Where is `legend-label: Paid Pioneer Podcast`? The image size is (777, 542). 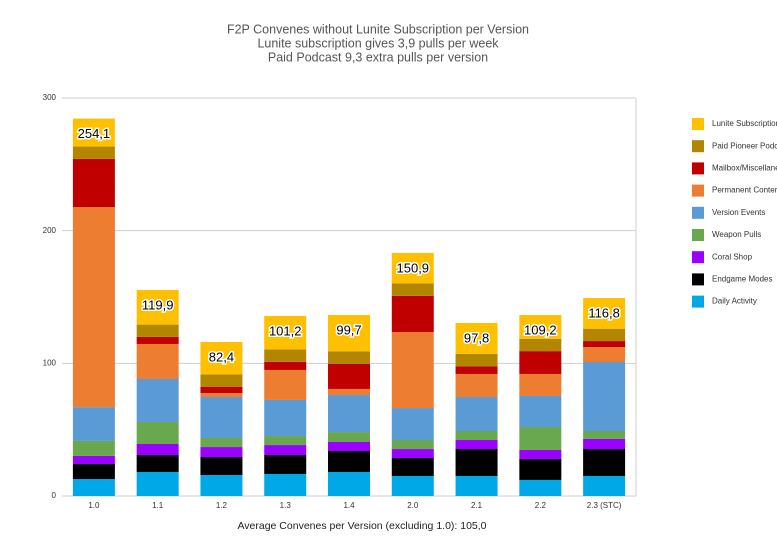 legend-label: Paid Pioneer Podcast is located at coordinates (744, 145).